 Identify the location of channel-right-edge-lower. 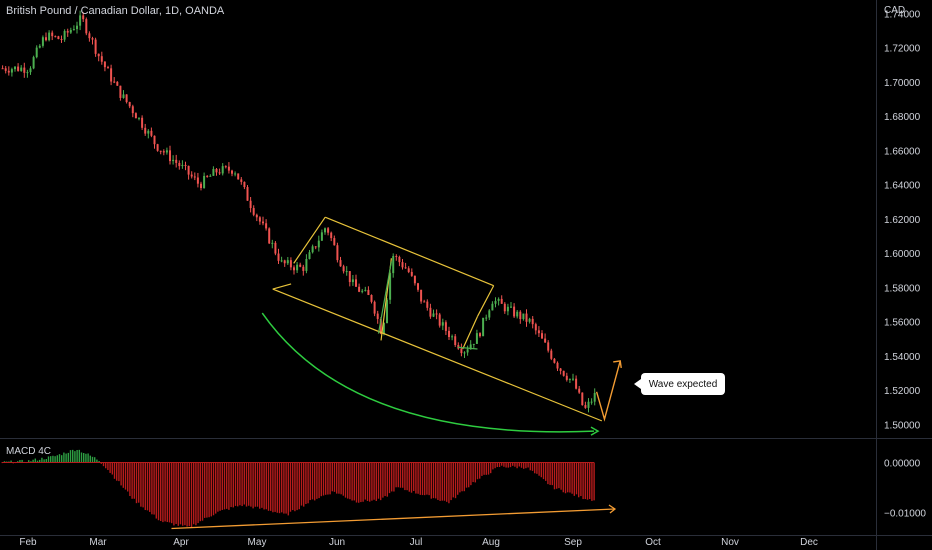
(470, 333).